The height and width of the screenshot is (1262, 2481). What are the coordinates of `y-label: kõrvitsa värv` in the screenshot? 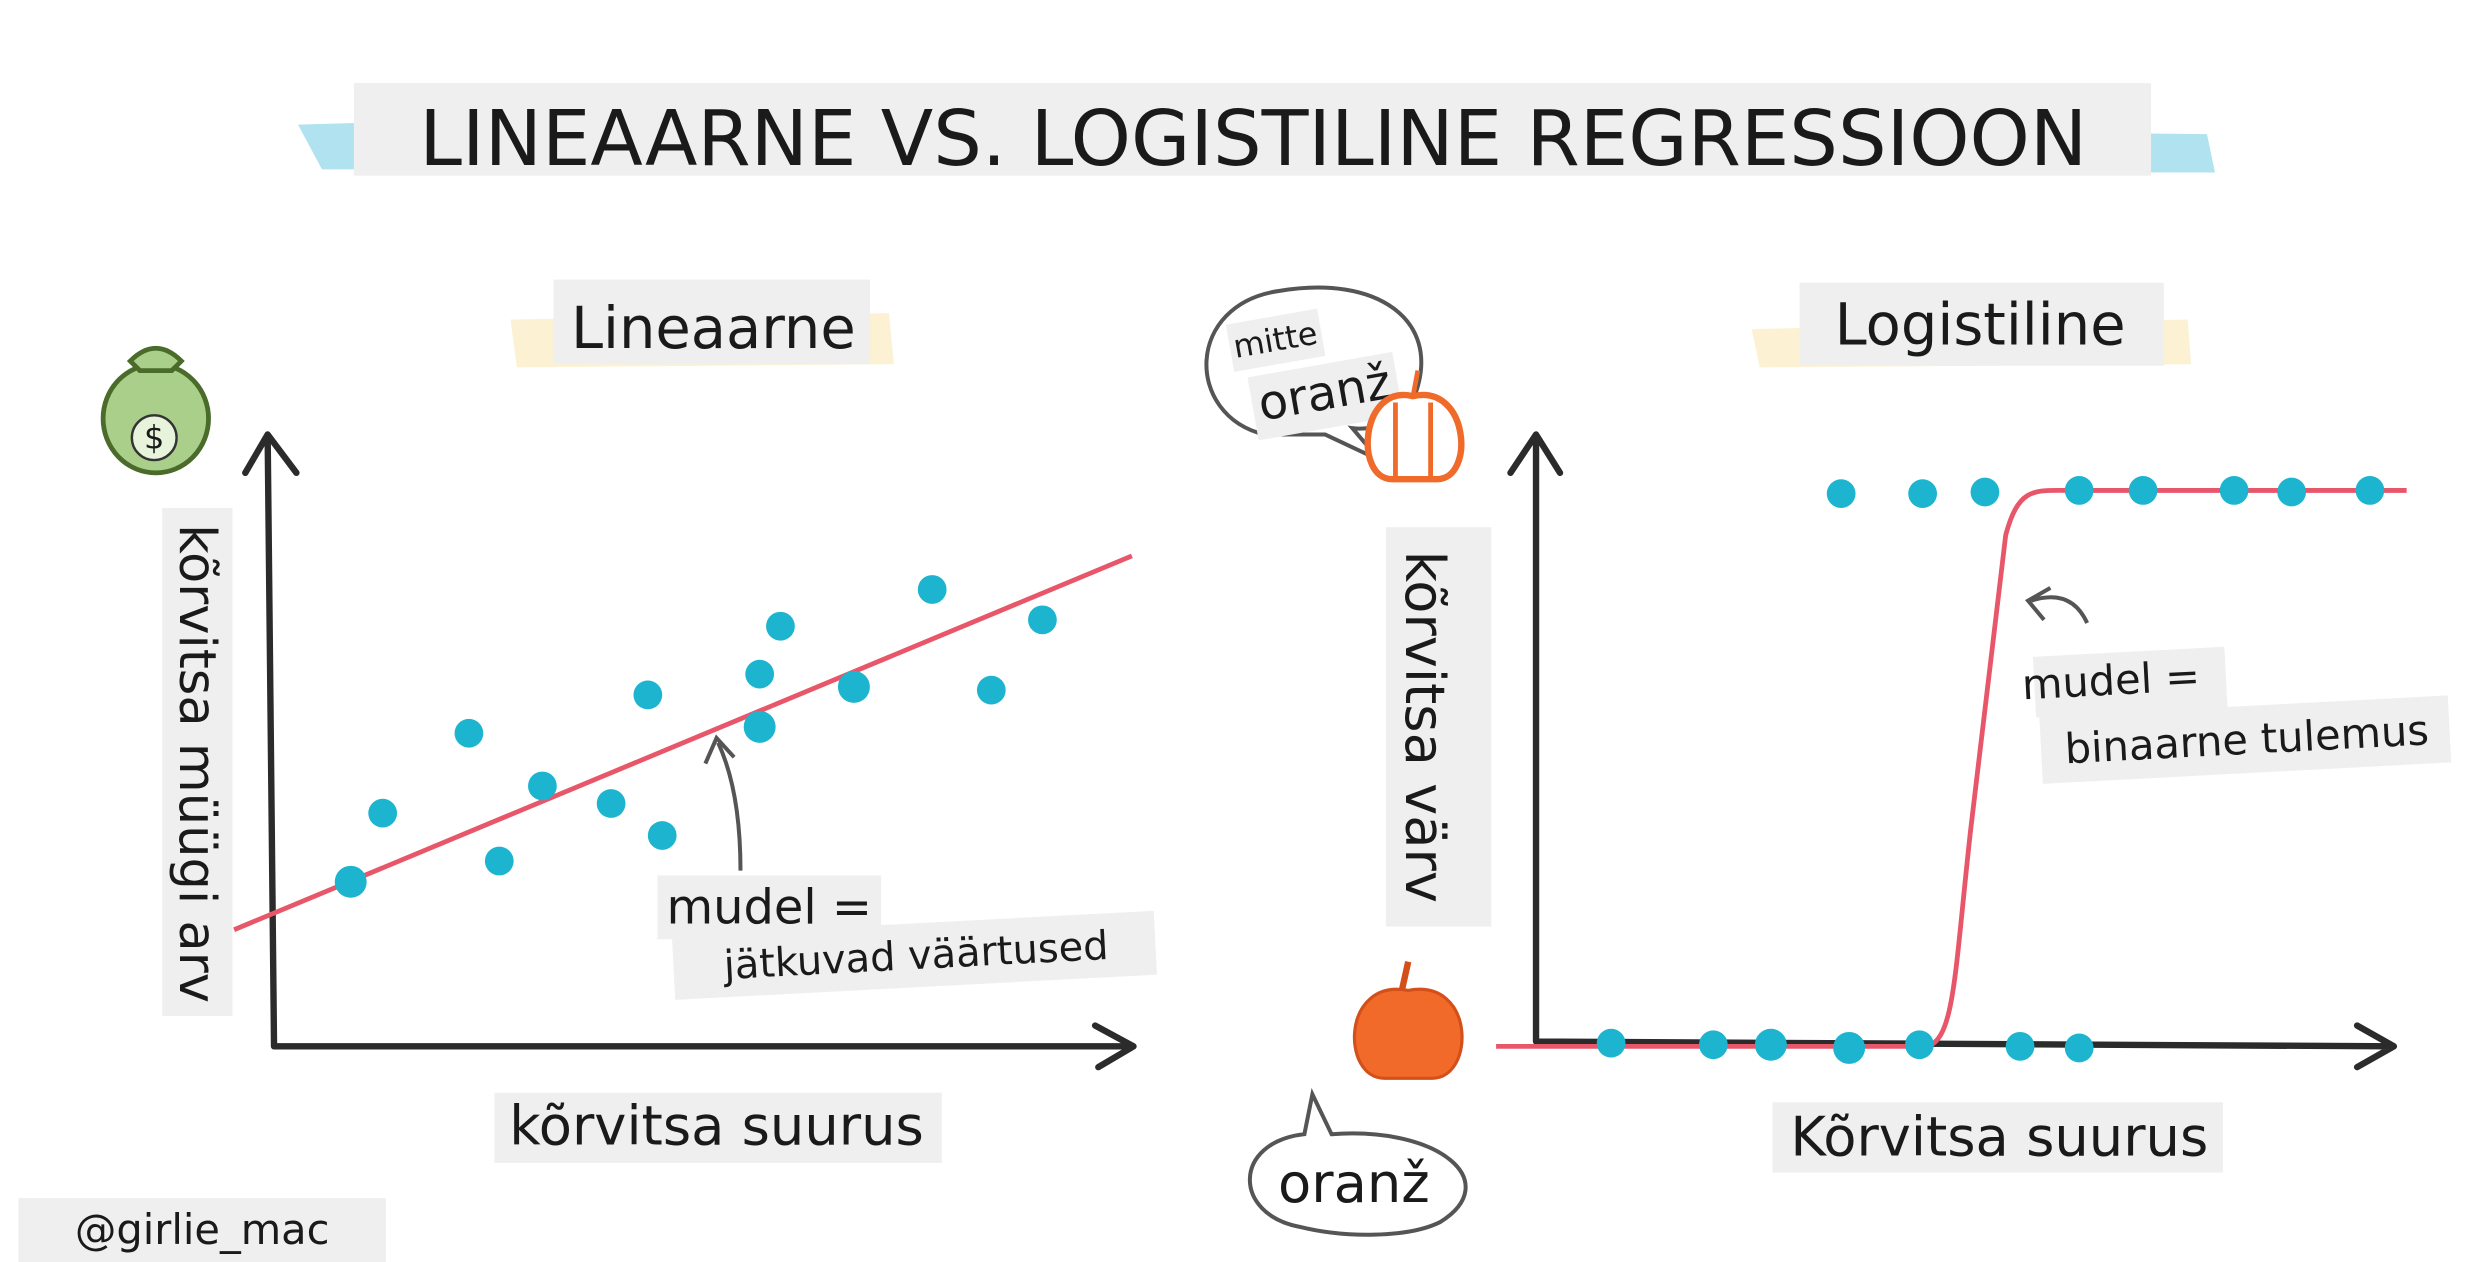 It's located at (1424, 727).